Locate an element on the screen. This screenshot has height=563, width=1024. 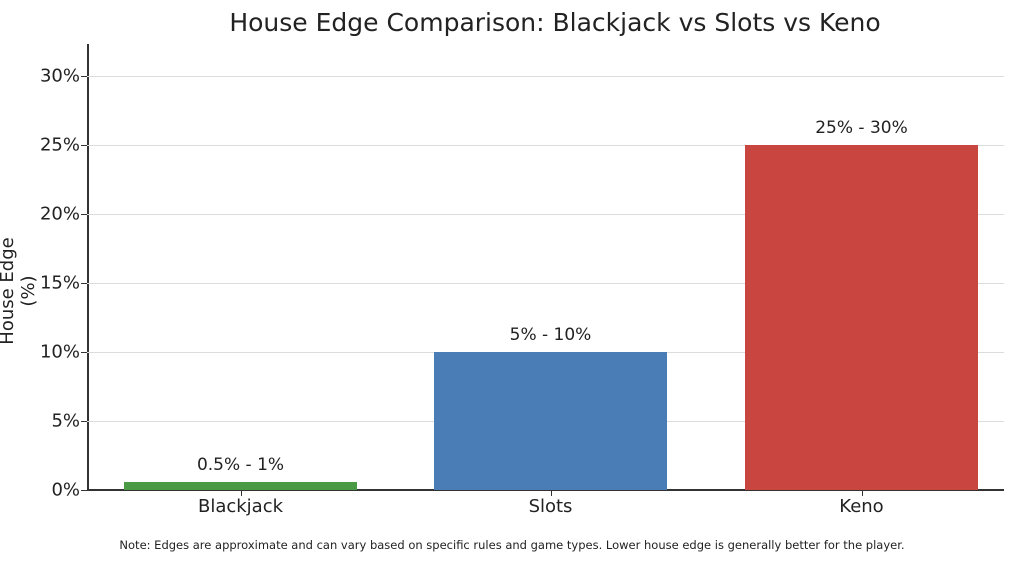
bar-blackjack is located at coordinates (240, 485).